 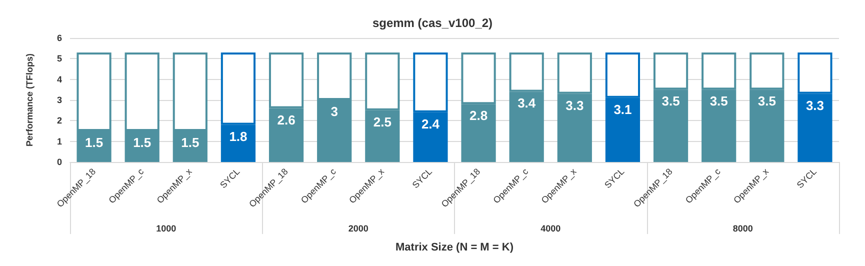 I want to click on data-label: 2.5, so click(x=382, y=122).